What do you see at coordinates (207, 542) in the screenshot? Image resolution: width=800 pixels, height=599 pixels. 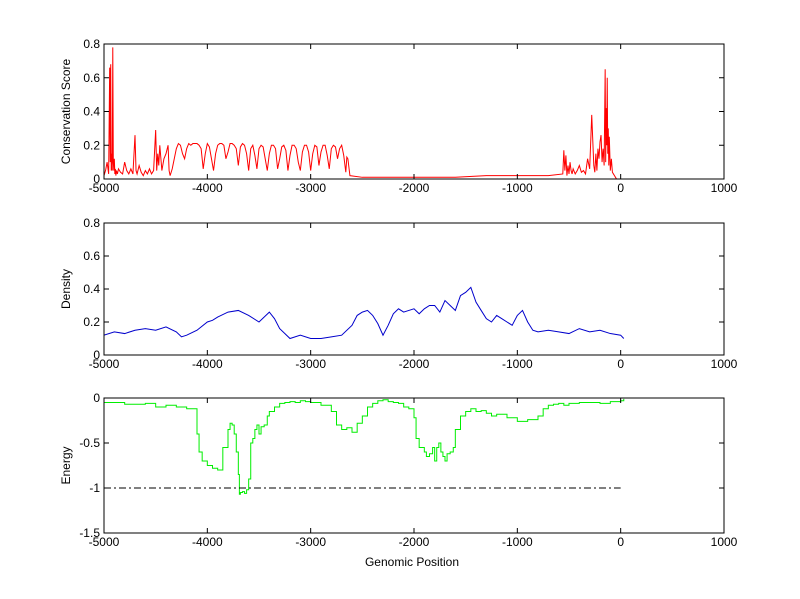 I see `energy-x-tick-label: -4000` at bounding box center [207, 542].